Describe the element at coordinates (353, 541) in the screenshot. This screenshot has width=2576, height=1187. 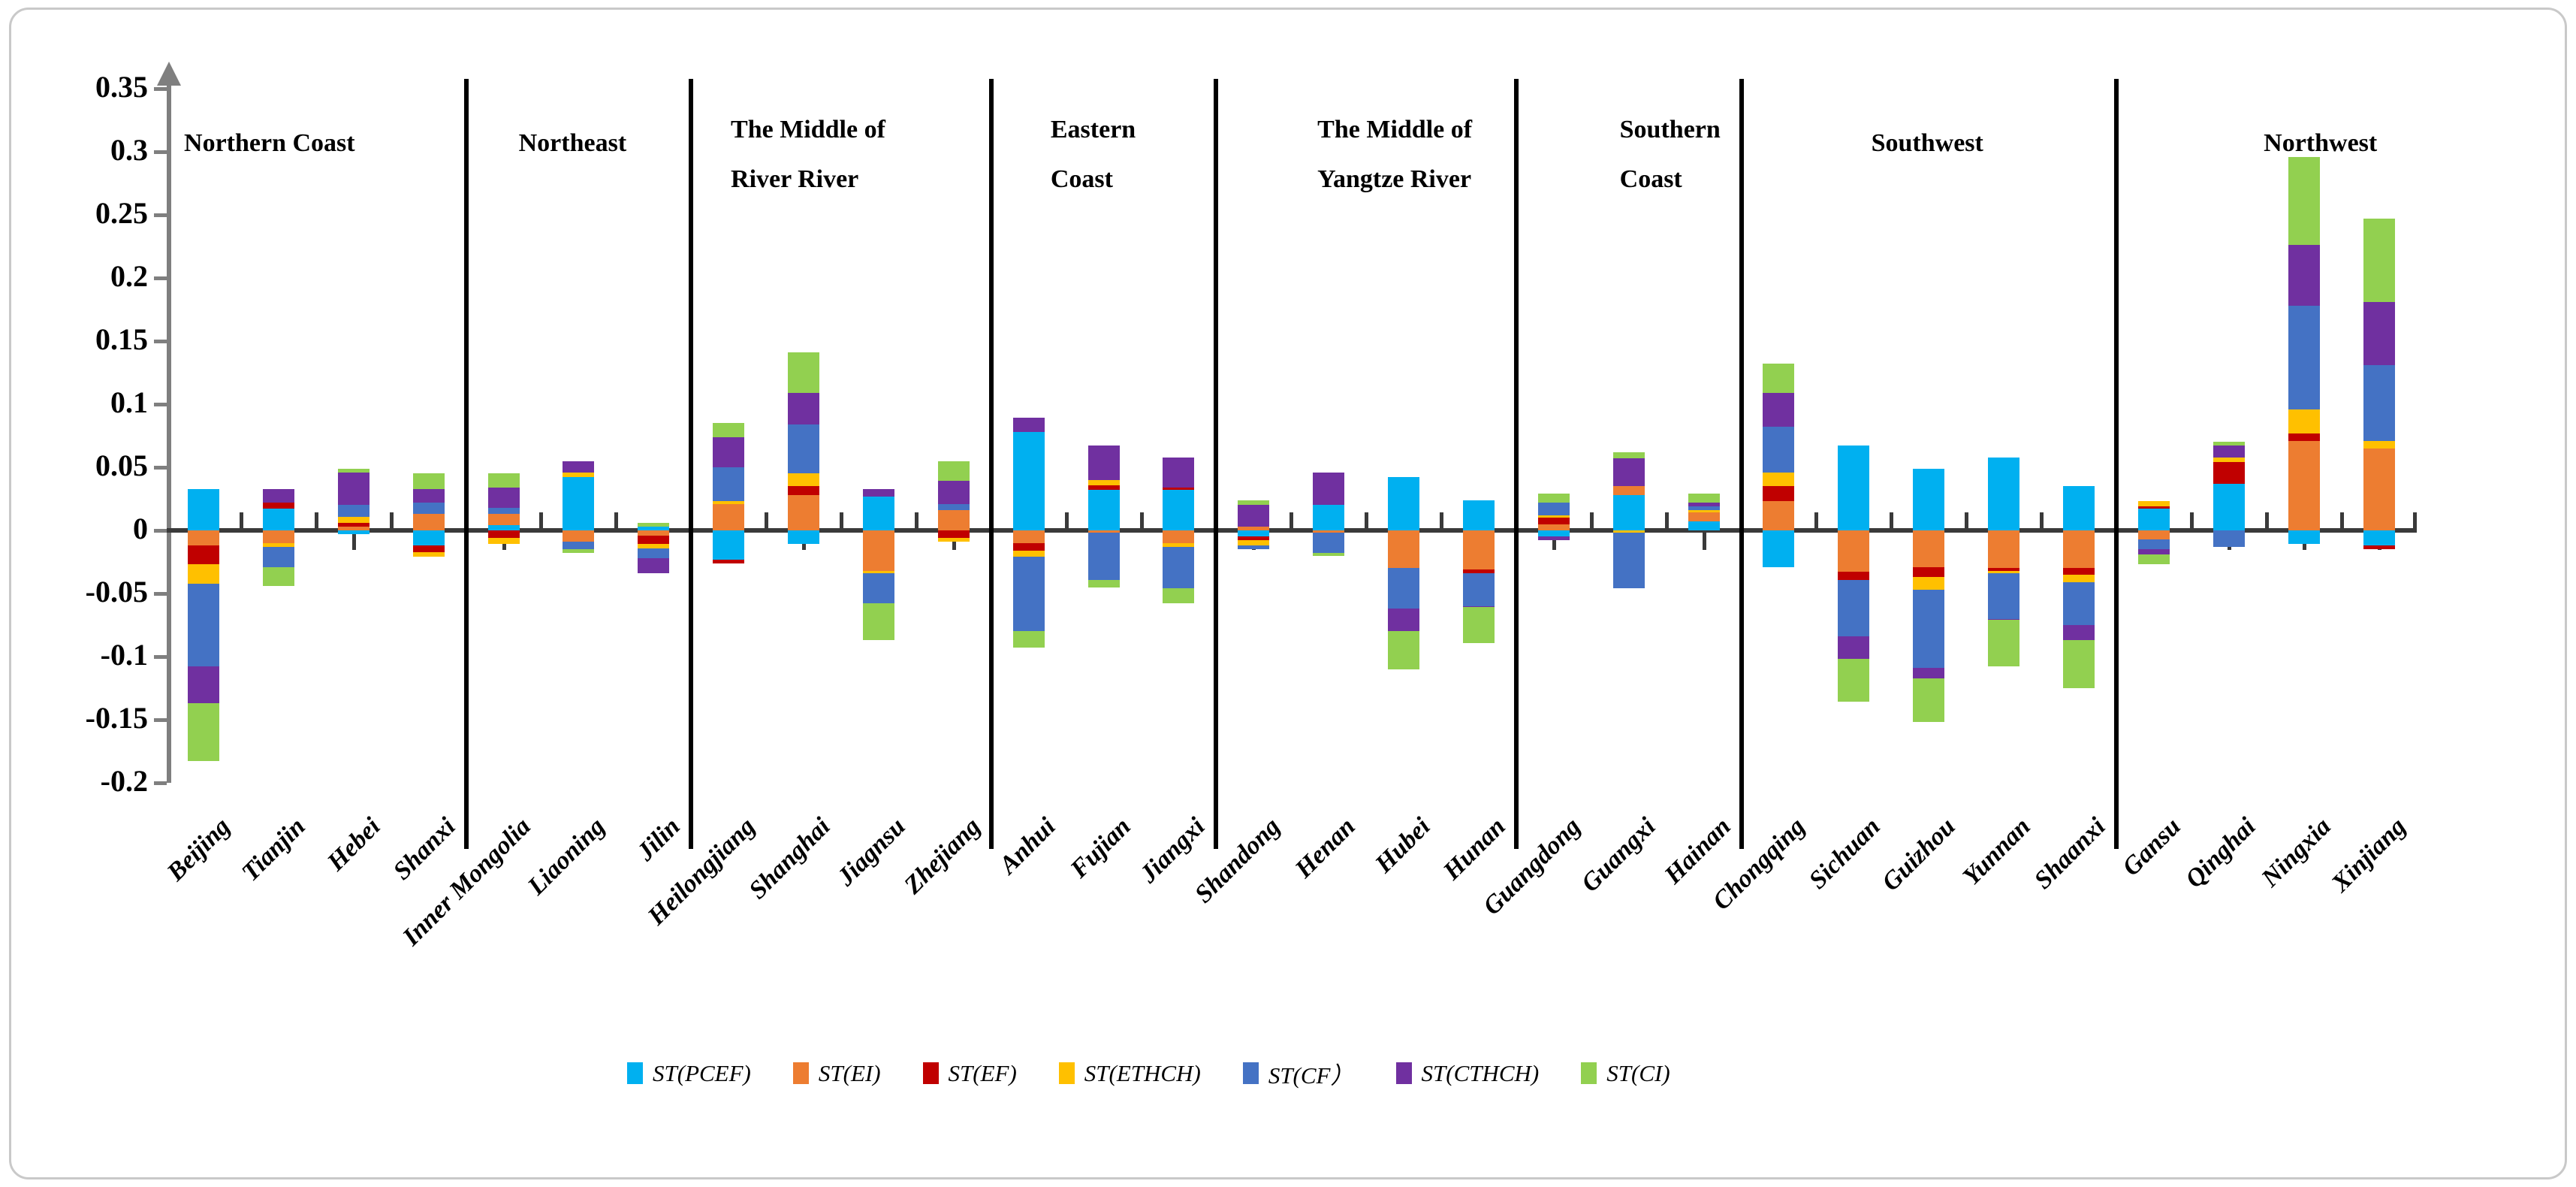
I see `category-center-tick` at that location.